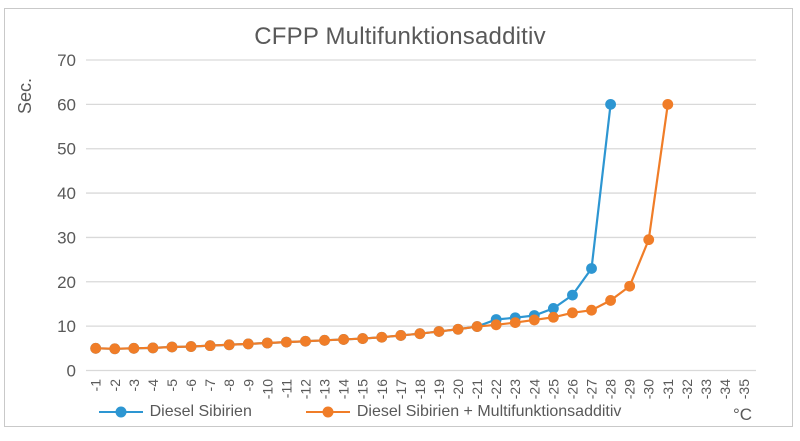  I want to click on y-axis-tick-label: 50, so click(66, 149).